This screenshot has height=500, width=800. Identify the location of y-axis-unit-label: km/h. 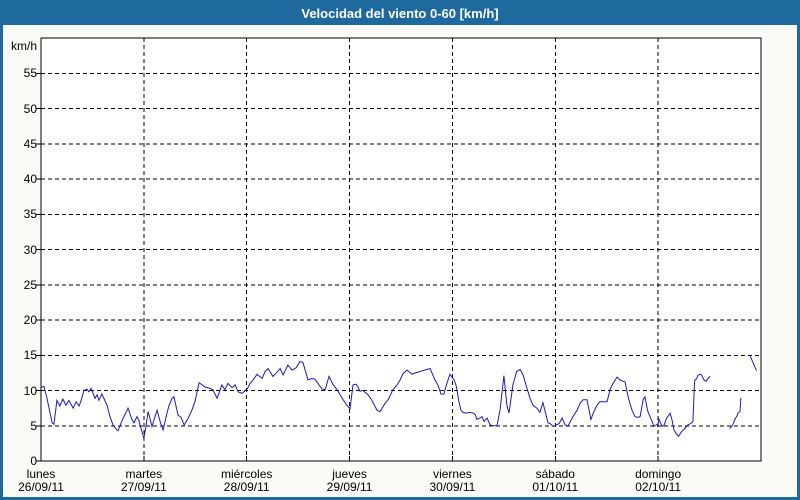
(24, 46).